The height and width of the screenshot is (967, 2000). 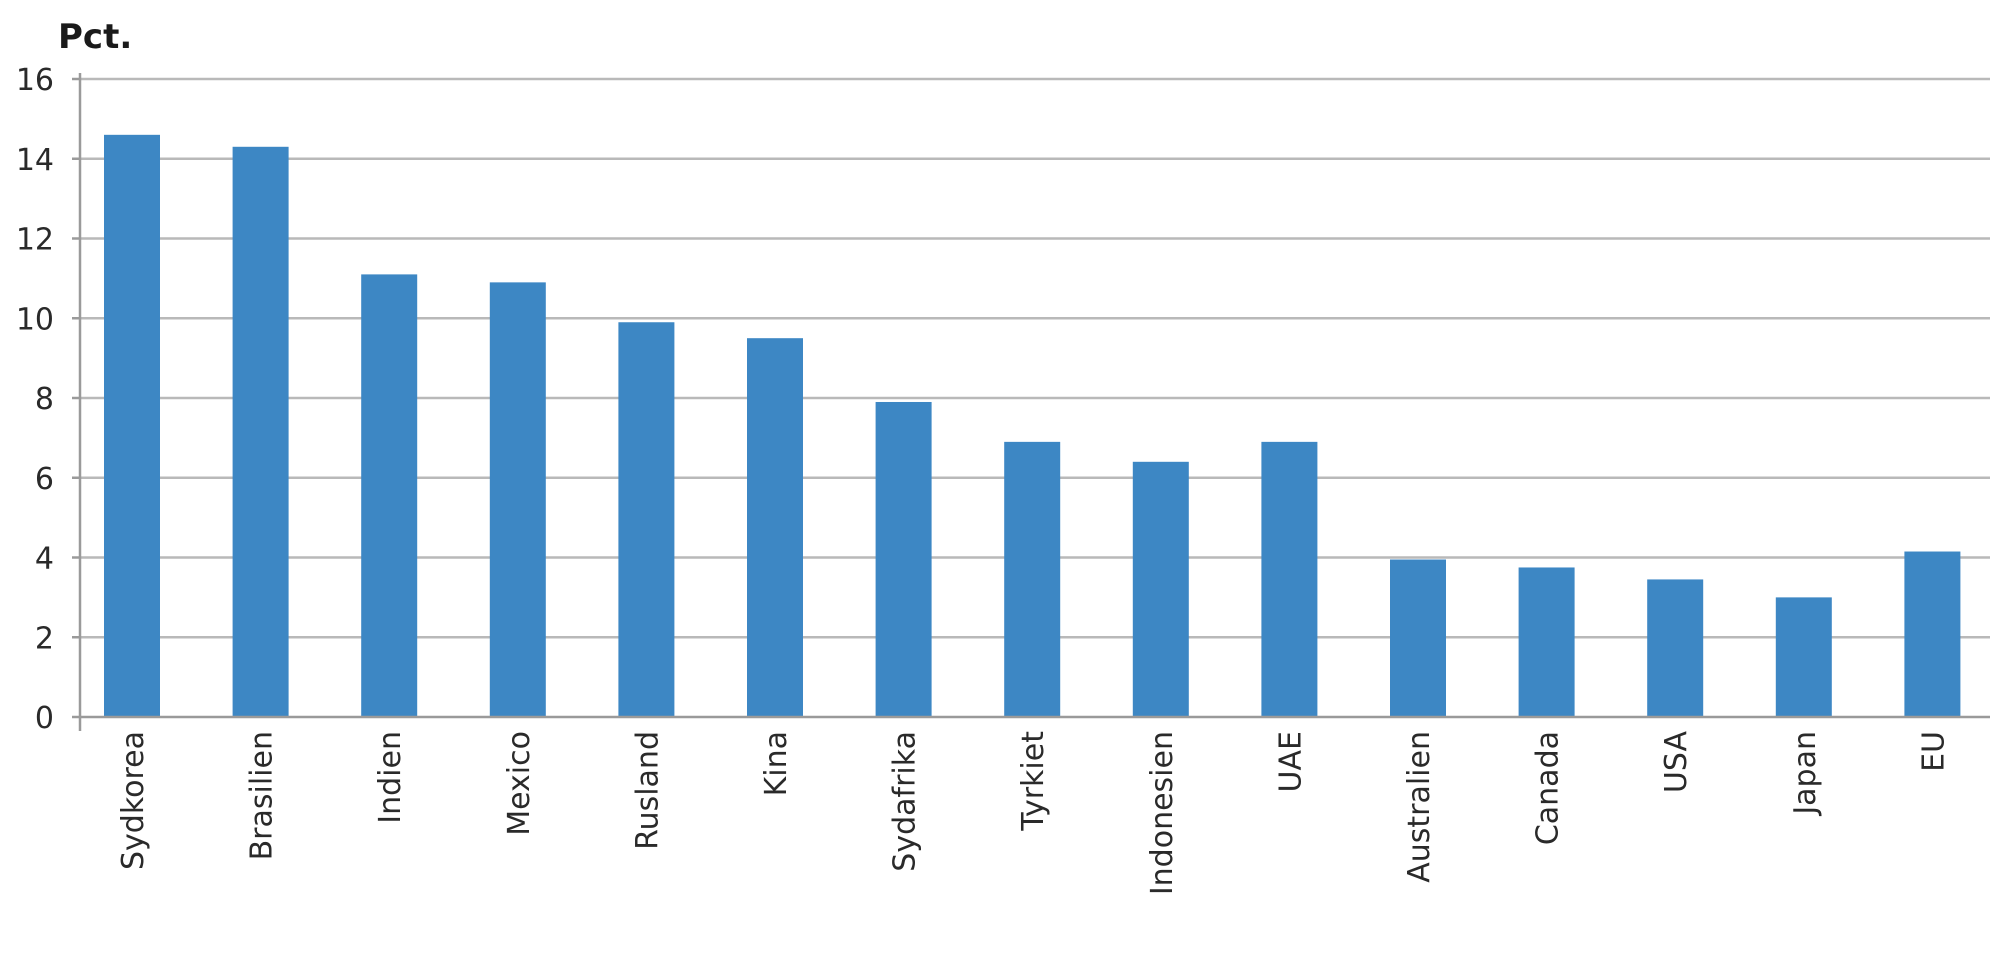 What do you see at coordinates (1675, 648) in the screenshot?
I see `bar-usa` at bounding box center [1675, 648].